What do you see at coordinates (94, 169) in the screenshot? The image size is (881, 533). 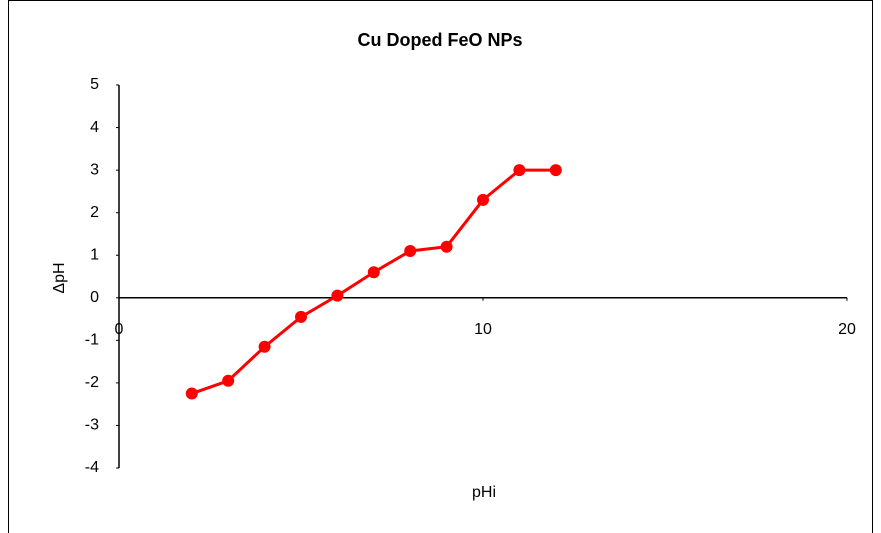 I see `y-tick-label: 3` at bounding box center [94, 169].